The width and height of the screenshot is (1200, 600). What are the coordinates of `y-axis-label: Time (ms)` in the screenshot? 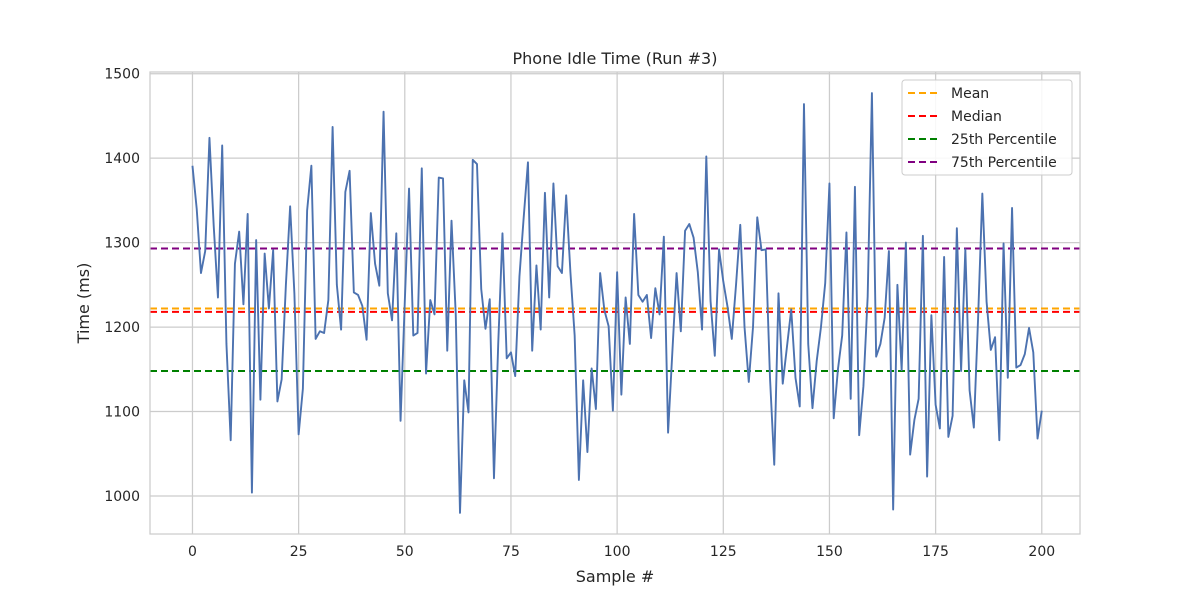 It's located at (83, 304).